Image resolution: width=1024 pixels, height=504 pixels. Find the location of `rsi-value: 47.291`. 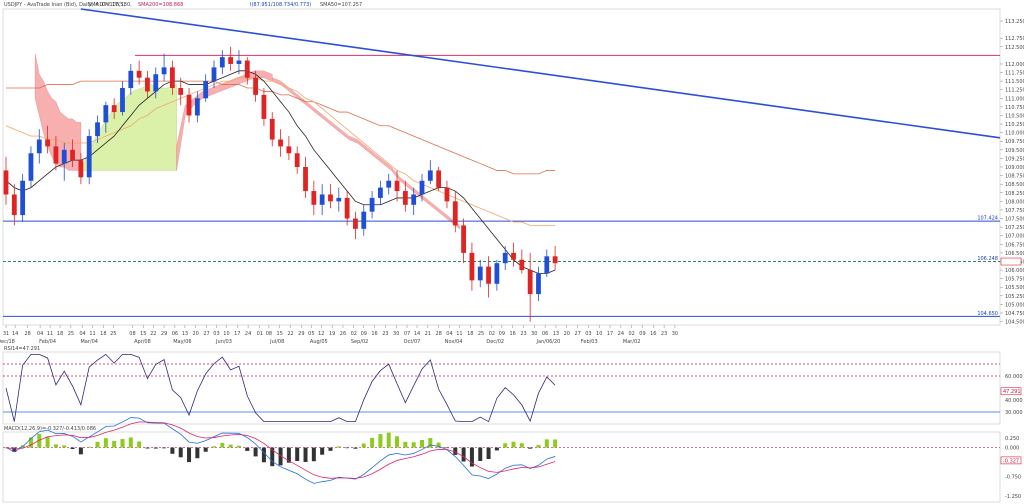

rsi-value: 47.291 is located at coordinates (1012, 392).